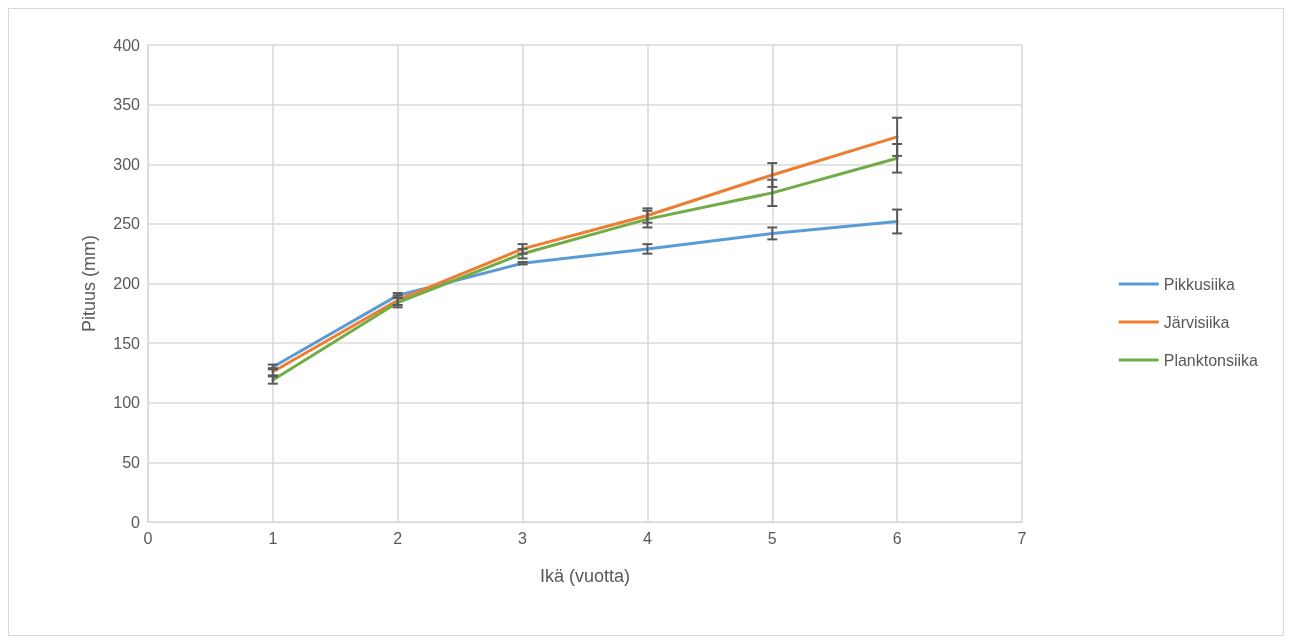 This screenshot has height=644, width=1292. I want to click on x-tick-label: 2, so click(398, 538).